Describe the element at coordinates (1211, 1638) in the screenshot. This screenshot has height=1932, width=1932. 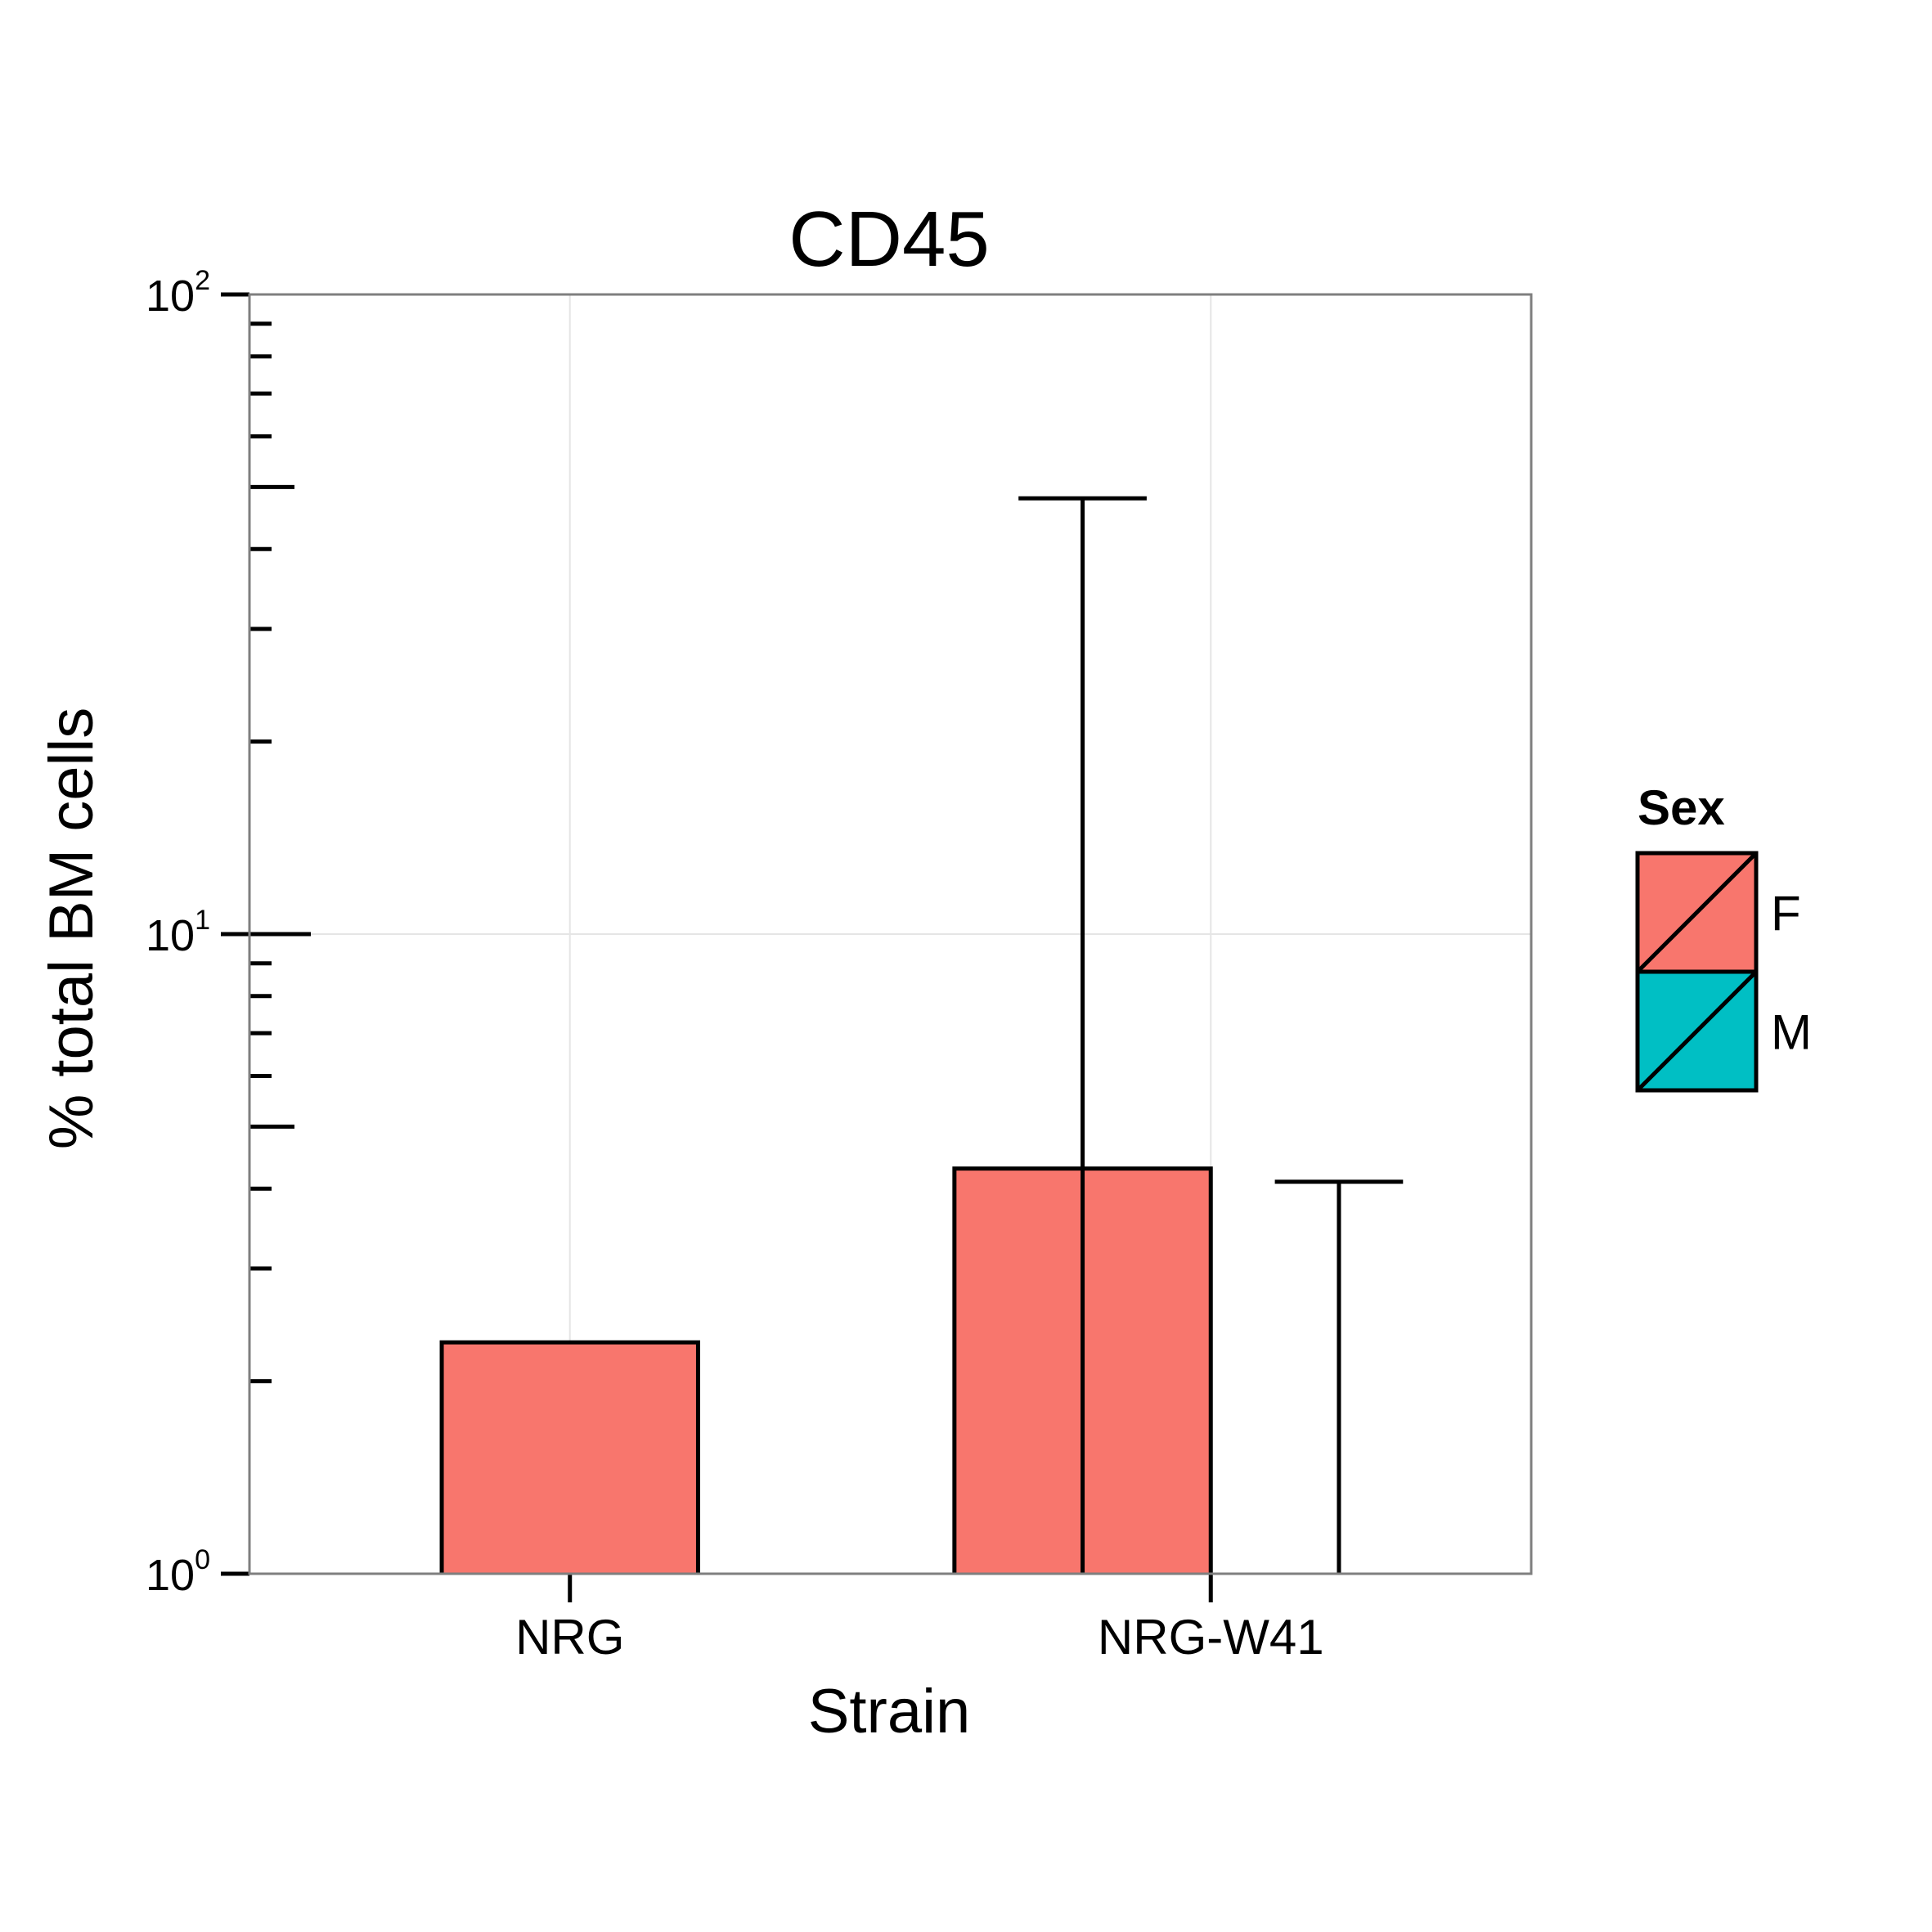
I see `x-tick-label: NRG-W41` at that location.